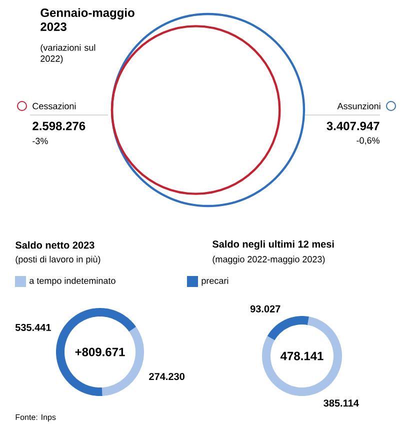 Image resolution: width=409 pixels, height=425 pixels. What do you see at coordinates (100, 352) in the screenshot?
I see `text: +809.671` at bounding box center [100, 352].